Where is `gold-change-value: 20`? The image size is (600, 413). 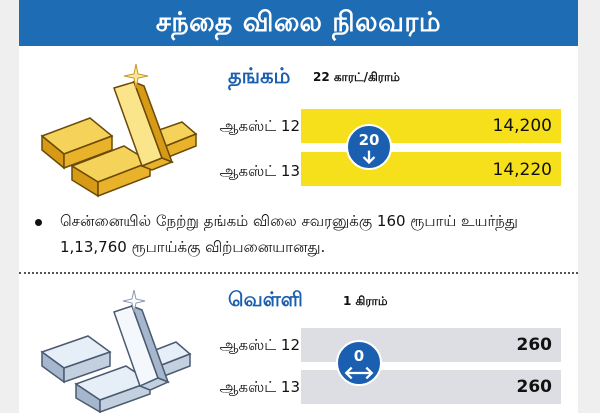 gold-change-value: 20 is located at coordinates (369, 140).